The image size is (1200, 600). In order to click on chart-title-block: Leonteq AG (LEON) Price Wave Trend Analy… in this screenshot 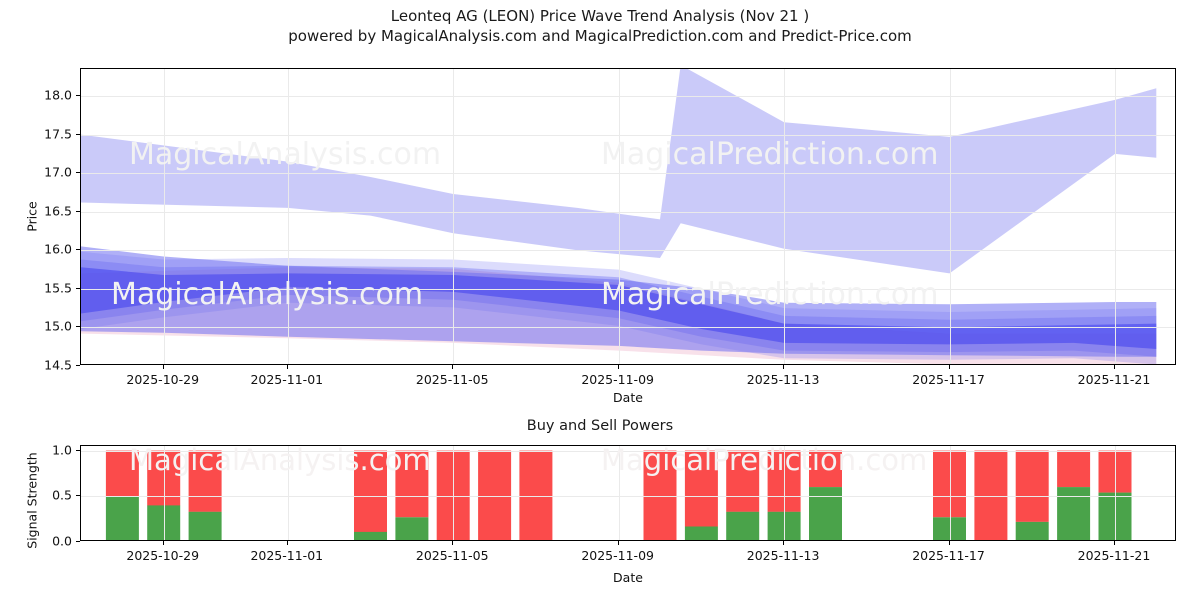, I will do `click(600, 26)`.